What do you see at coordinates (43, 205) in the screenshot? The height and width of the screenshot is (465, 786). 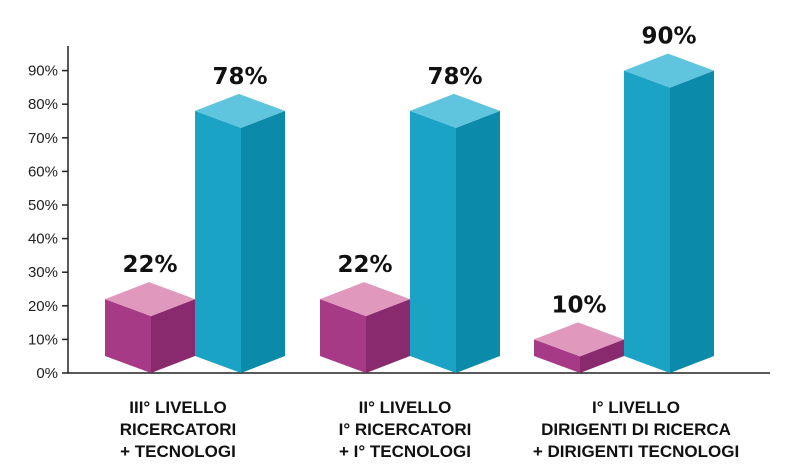 I see `y-tick-label: 50%` at bounding box center [43, 205].